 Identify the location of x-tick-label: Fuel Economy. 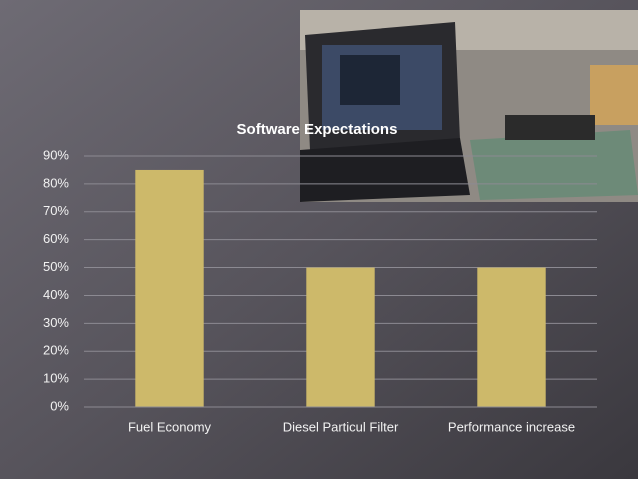
(170, 426).